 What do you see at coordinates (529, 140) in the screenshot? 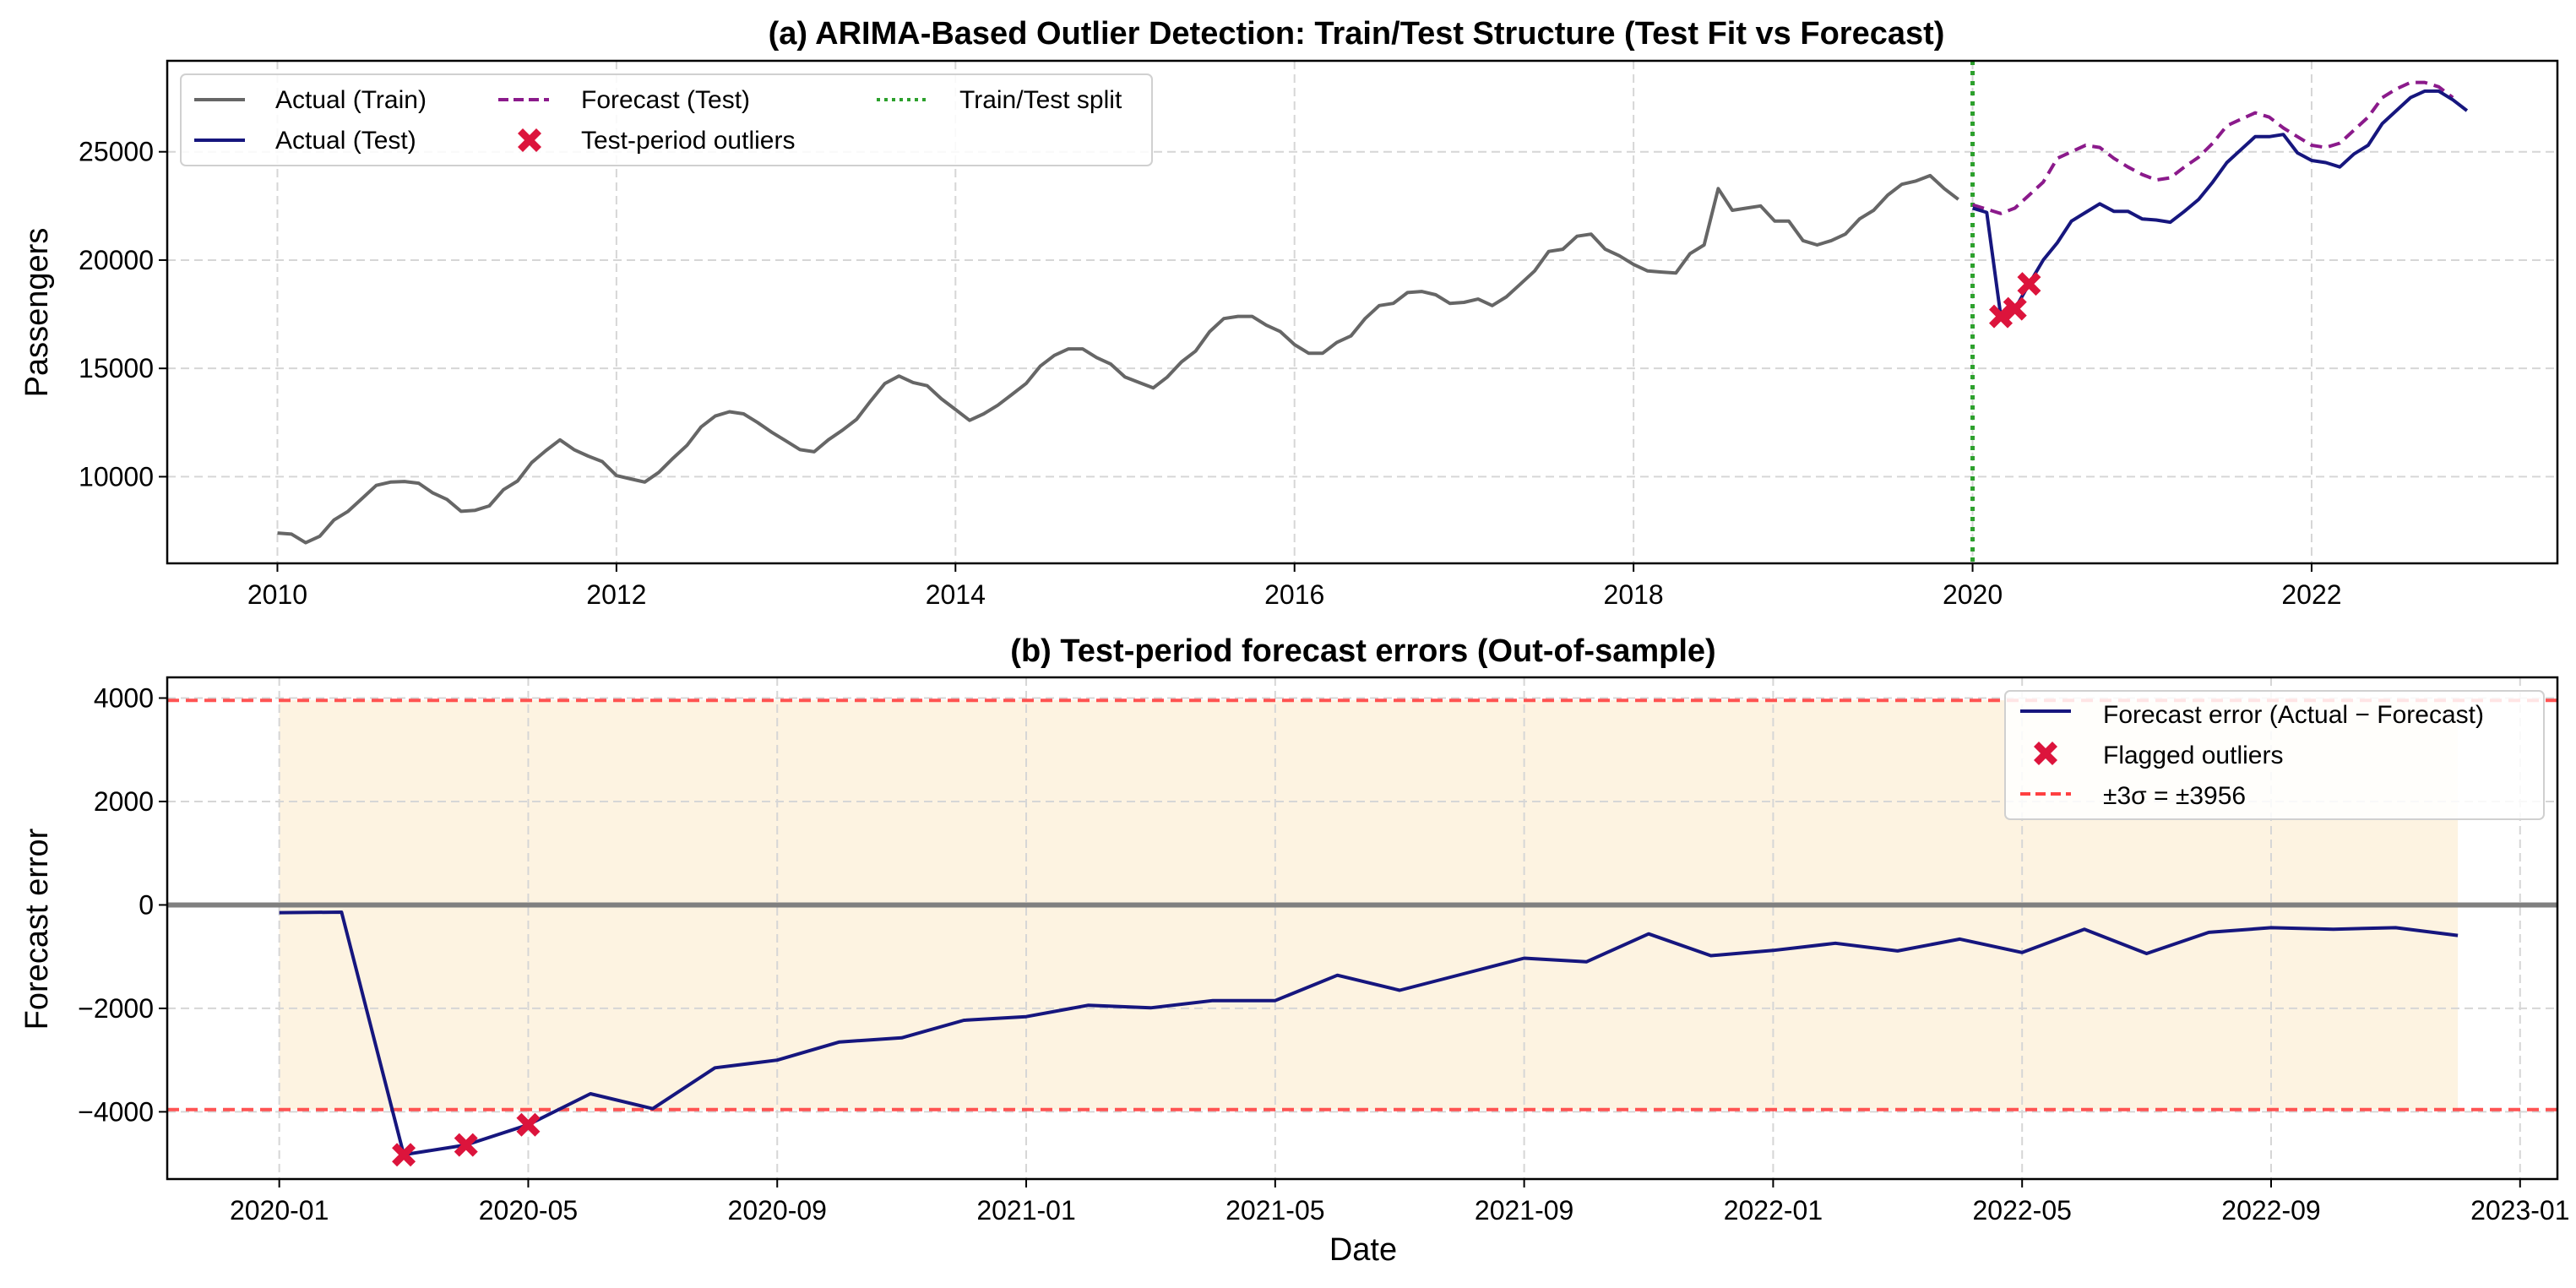
I see `legend-swatch-outliers-a` at bounding box center [529, 140].